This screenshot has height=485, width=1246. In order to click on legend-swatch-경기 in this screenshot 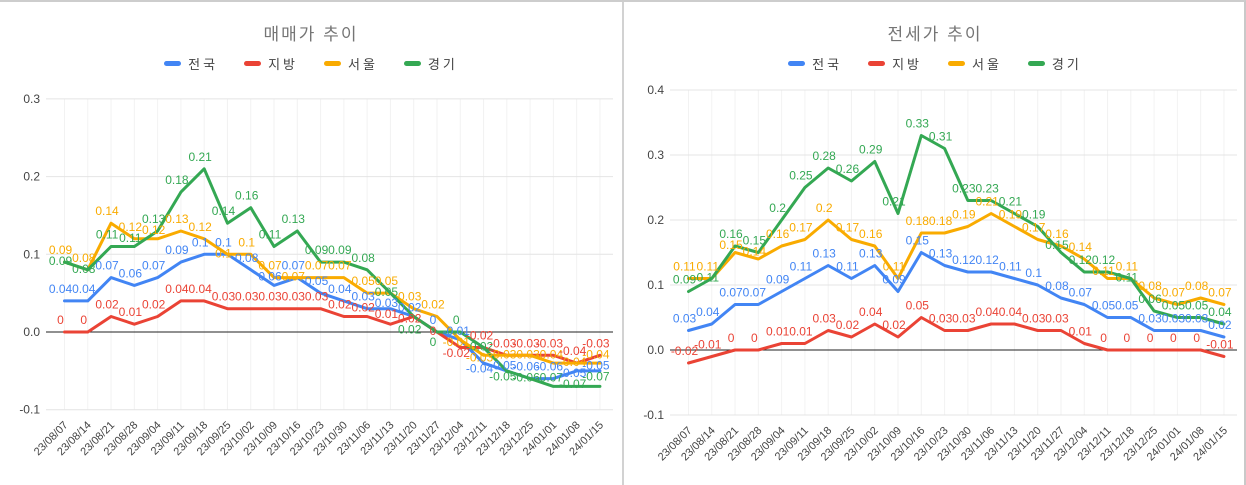, I will do `click(1036, 63)`.